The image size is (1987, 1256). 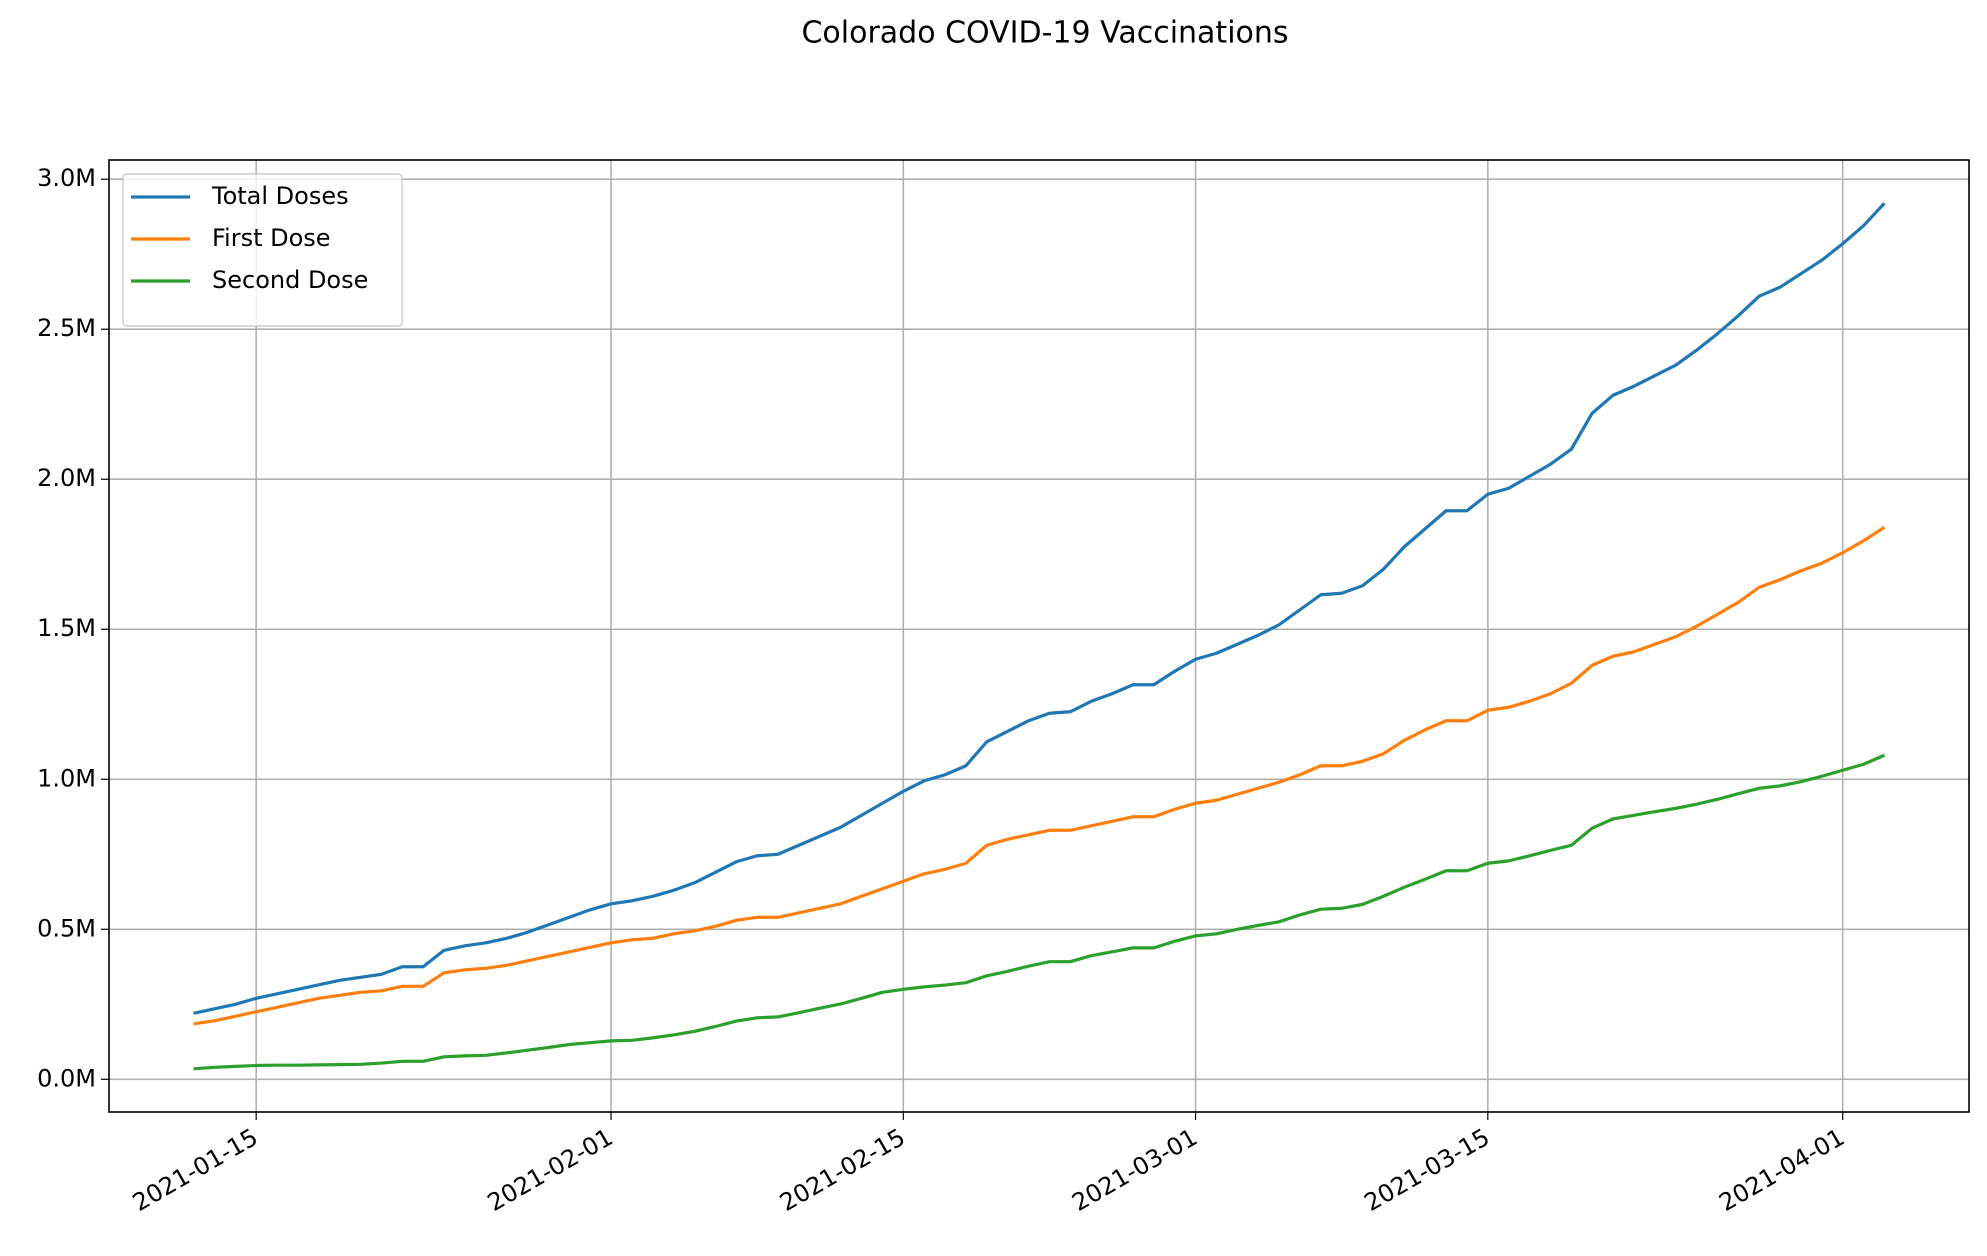 I want to click on legend-label: Second Dose, so click(x=290, y=280).